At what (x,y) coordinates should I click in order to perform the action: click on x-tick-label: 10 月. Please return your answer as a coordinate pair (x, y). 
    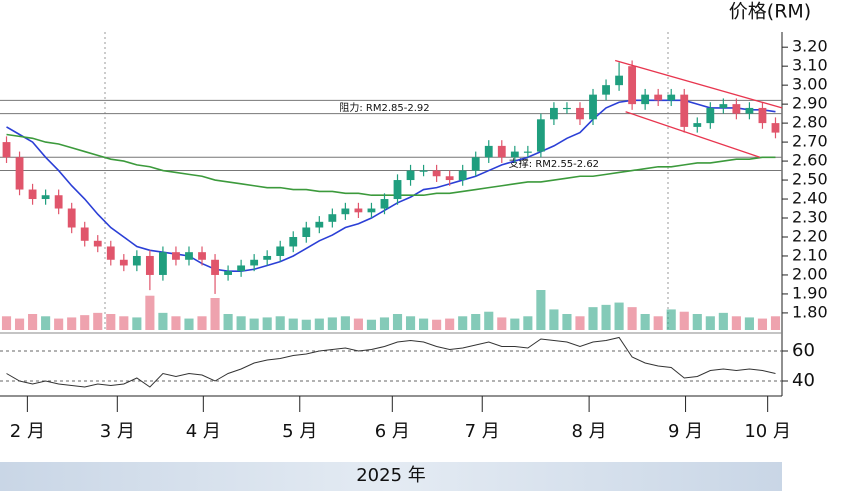
    Looking at the image, I should click on (767, 431).